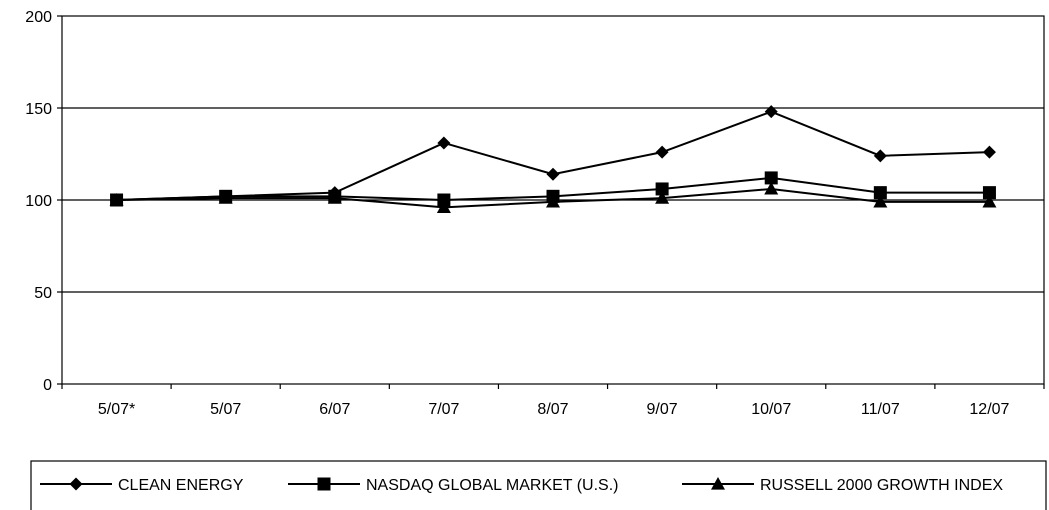  I want to click on x-axis-ticks: 5/07* 5/07 6/07 7/07 8/07 9/07 10/07 11/07 12/07, so click(553, 401).